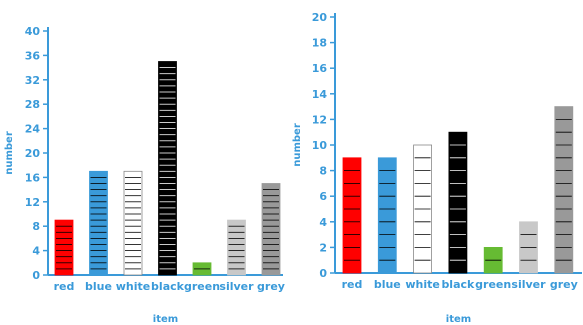 The width and height of the screenshot is (583, 325). What do you see at coordinates (133, 223) in the screenshot?
I see `bar-white` at bounding box center [133, 223].